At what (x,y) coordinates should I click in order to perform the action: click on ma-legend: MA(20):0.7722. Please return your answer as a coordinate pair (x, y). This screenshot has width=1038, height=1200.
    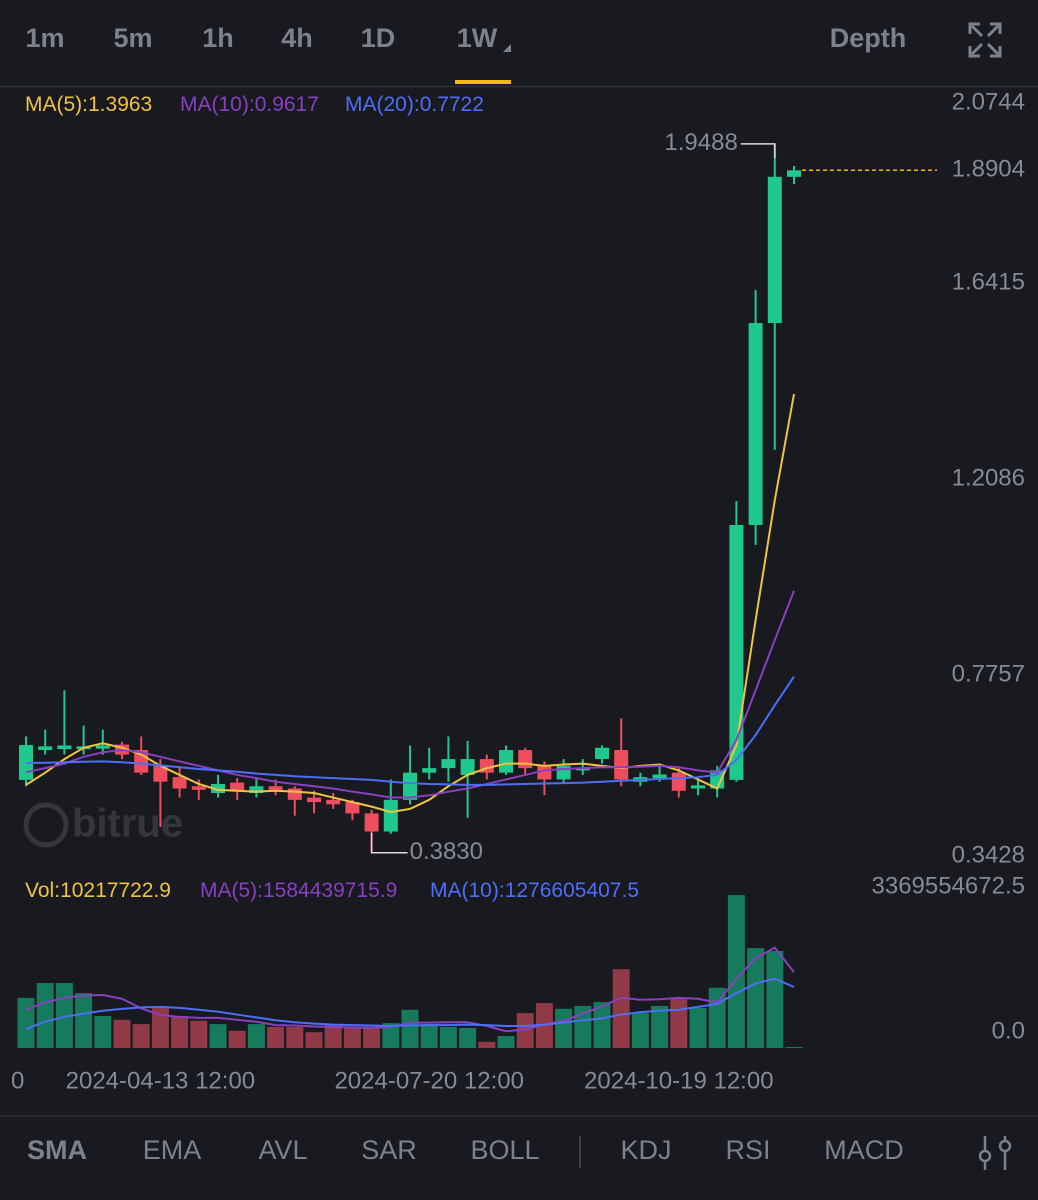
    Looking at the image, I should click on (414, 104).